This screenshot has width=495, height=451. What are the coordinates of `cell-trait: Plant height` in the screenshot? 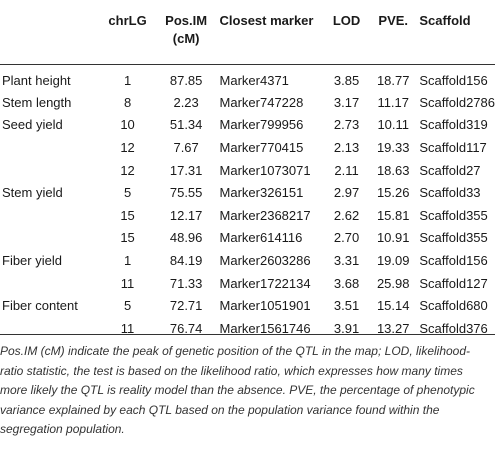 It's located at (36, 80).